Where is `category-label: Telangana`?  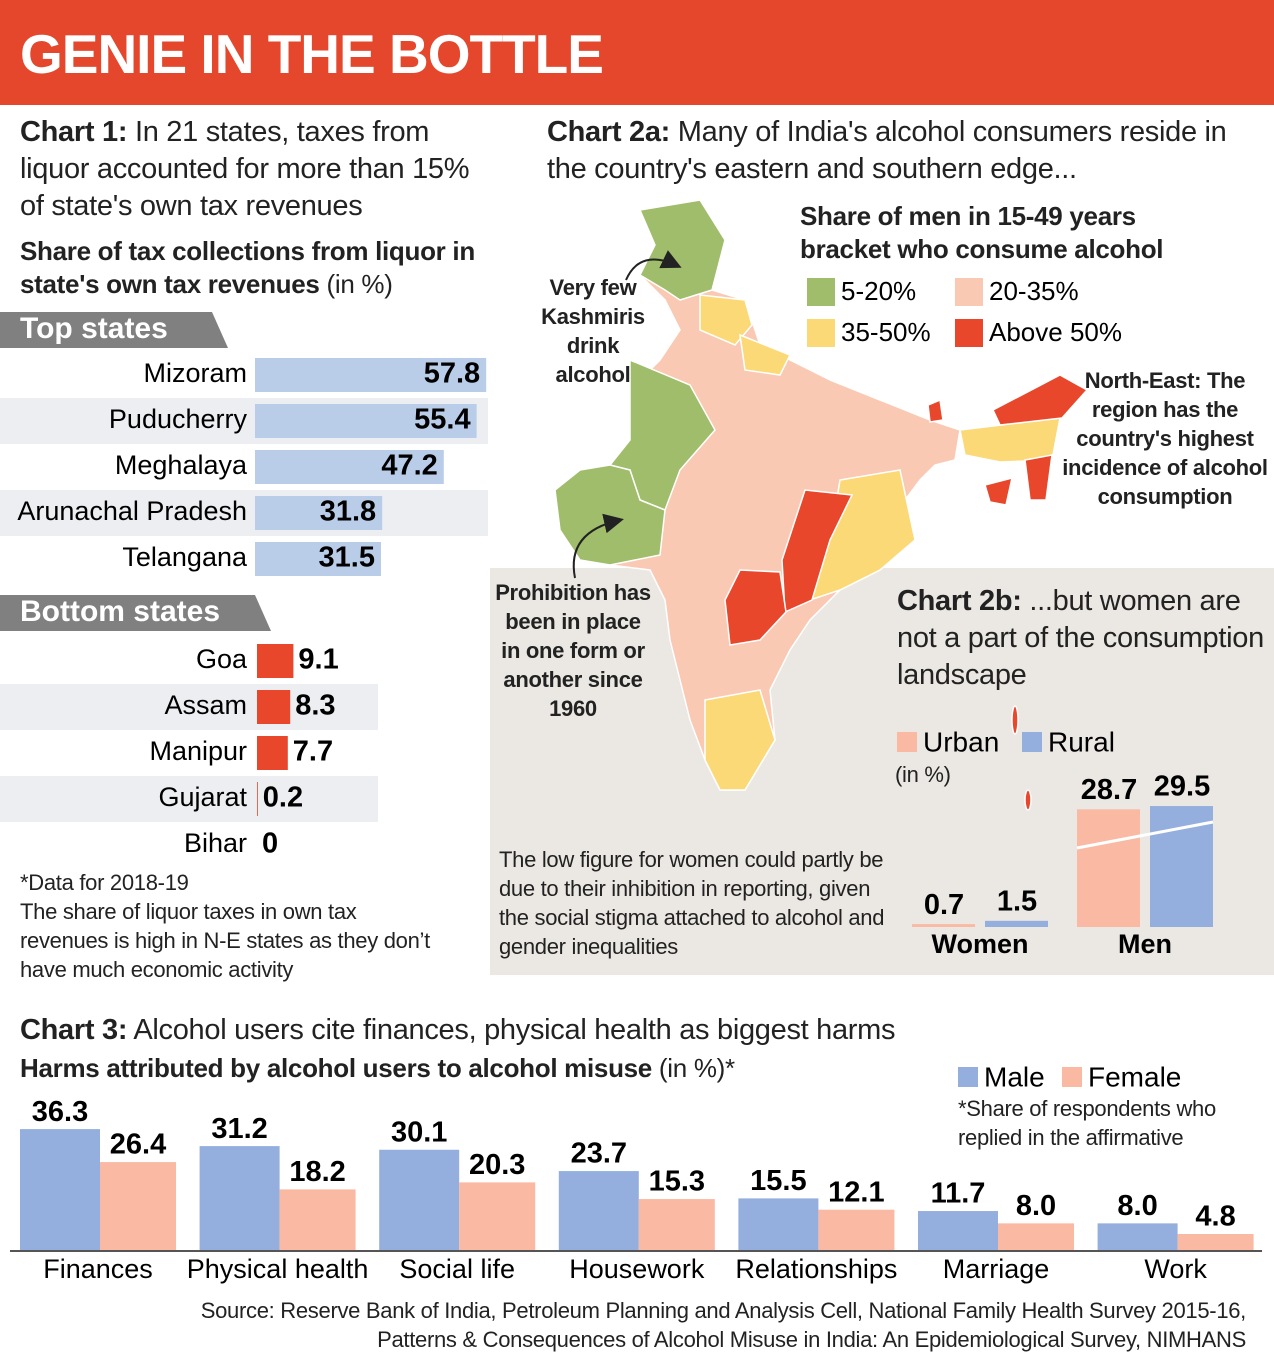 category-label: Telangana is located at coordinates (185, 557).